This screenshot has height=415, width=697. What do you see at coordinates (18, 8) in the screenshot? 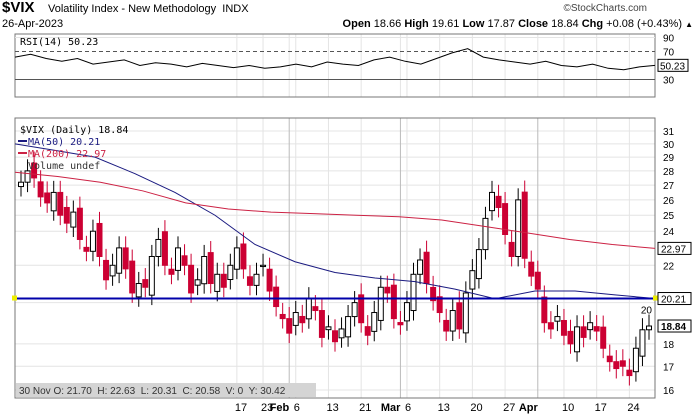
I see `symbol: $VIX` at bounding box center [18, 8].